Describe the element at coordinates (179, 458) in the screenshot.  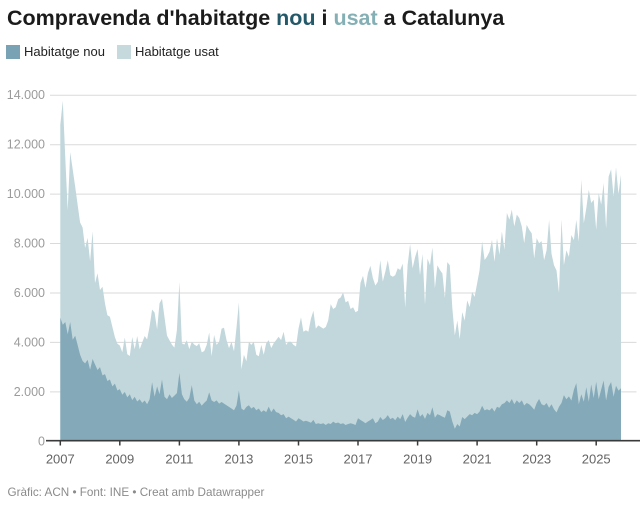
I see `svg-text: 2011` at that location.